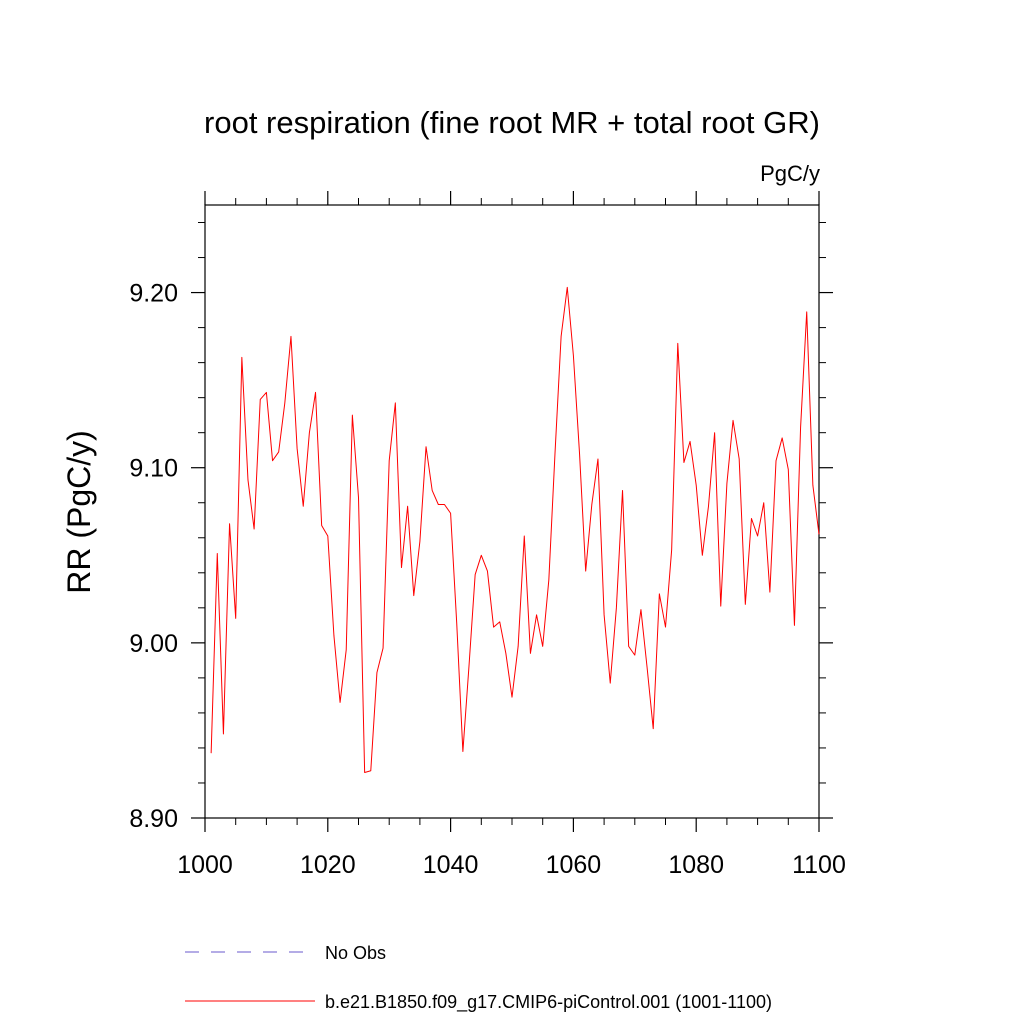 The height and width of the screenshot is (1024, 1024). What do you see at coordinates (790, 173) in the screenshot?
I see `units-label: PgC/y` at bounding box center [790, 173].